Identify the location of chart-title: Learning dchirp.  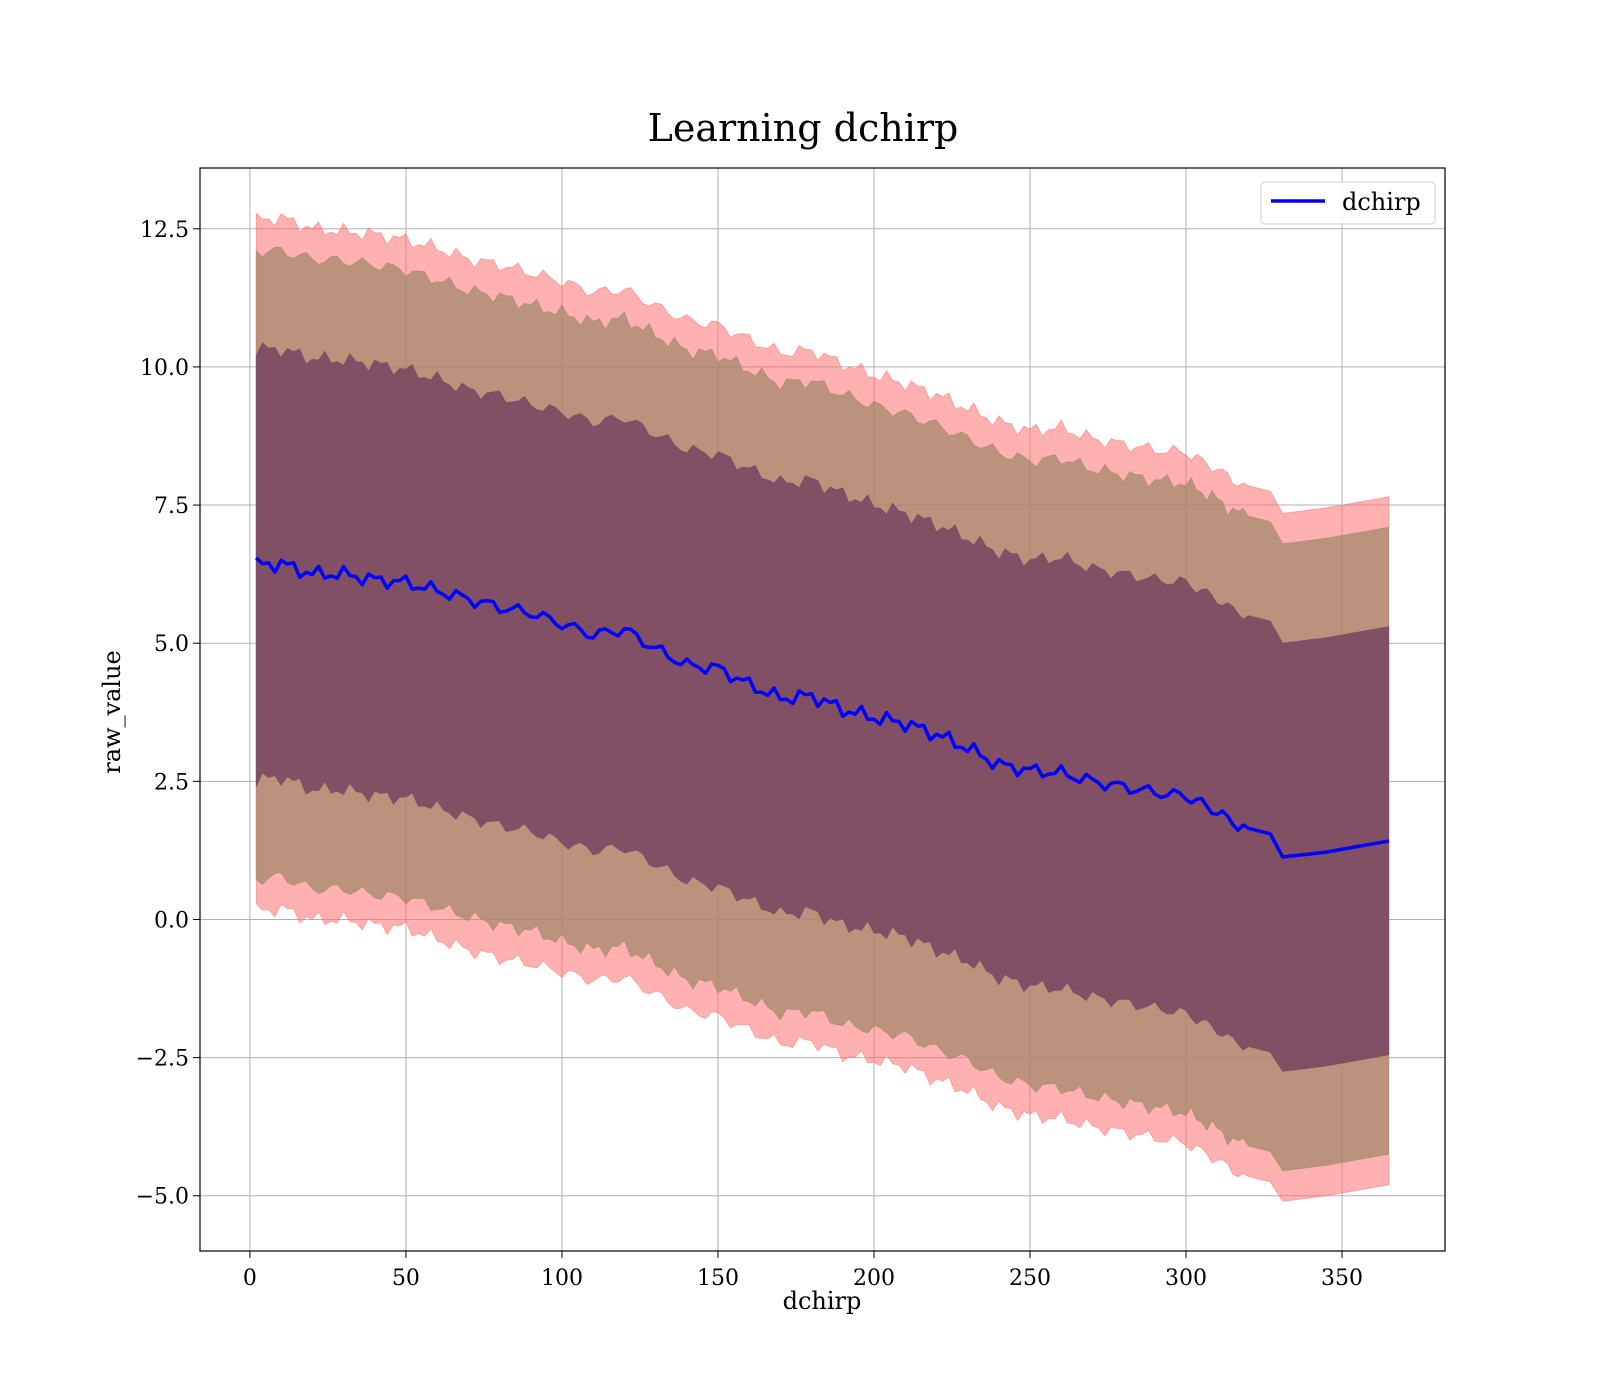
(803, 128).